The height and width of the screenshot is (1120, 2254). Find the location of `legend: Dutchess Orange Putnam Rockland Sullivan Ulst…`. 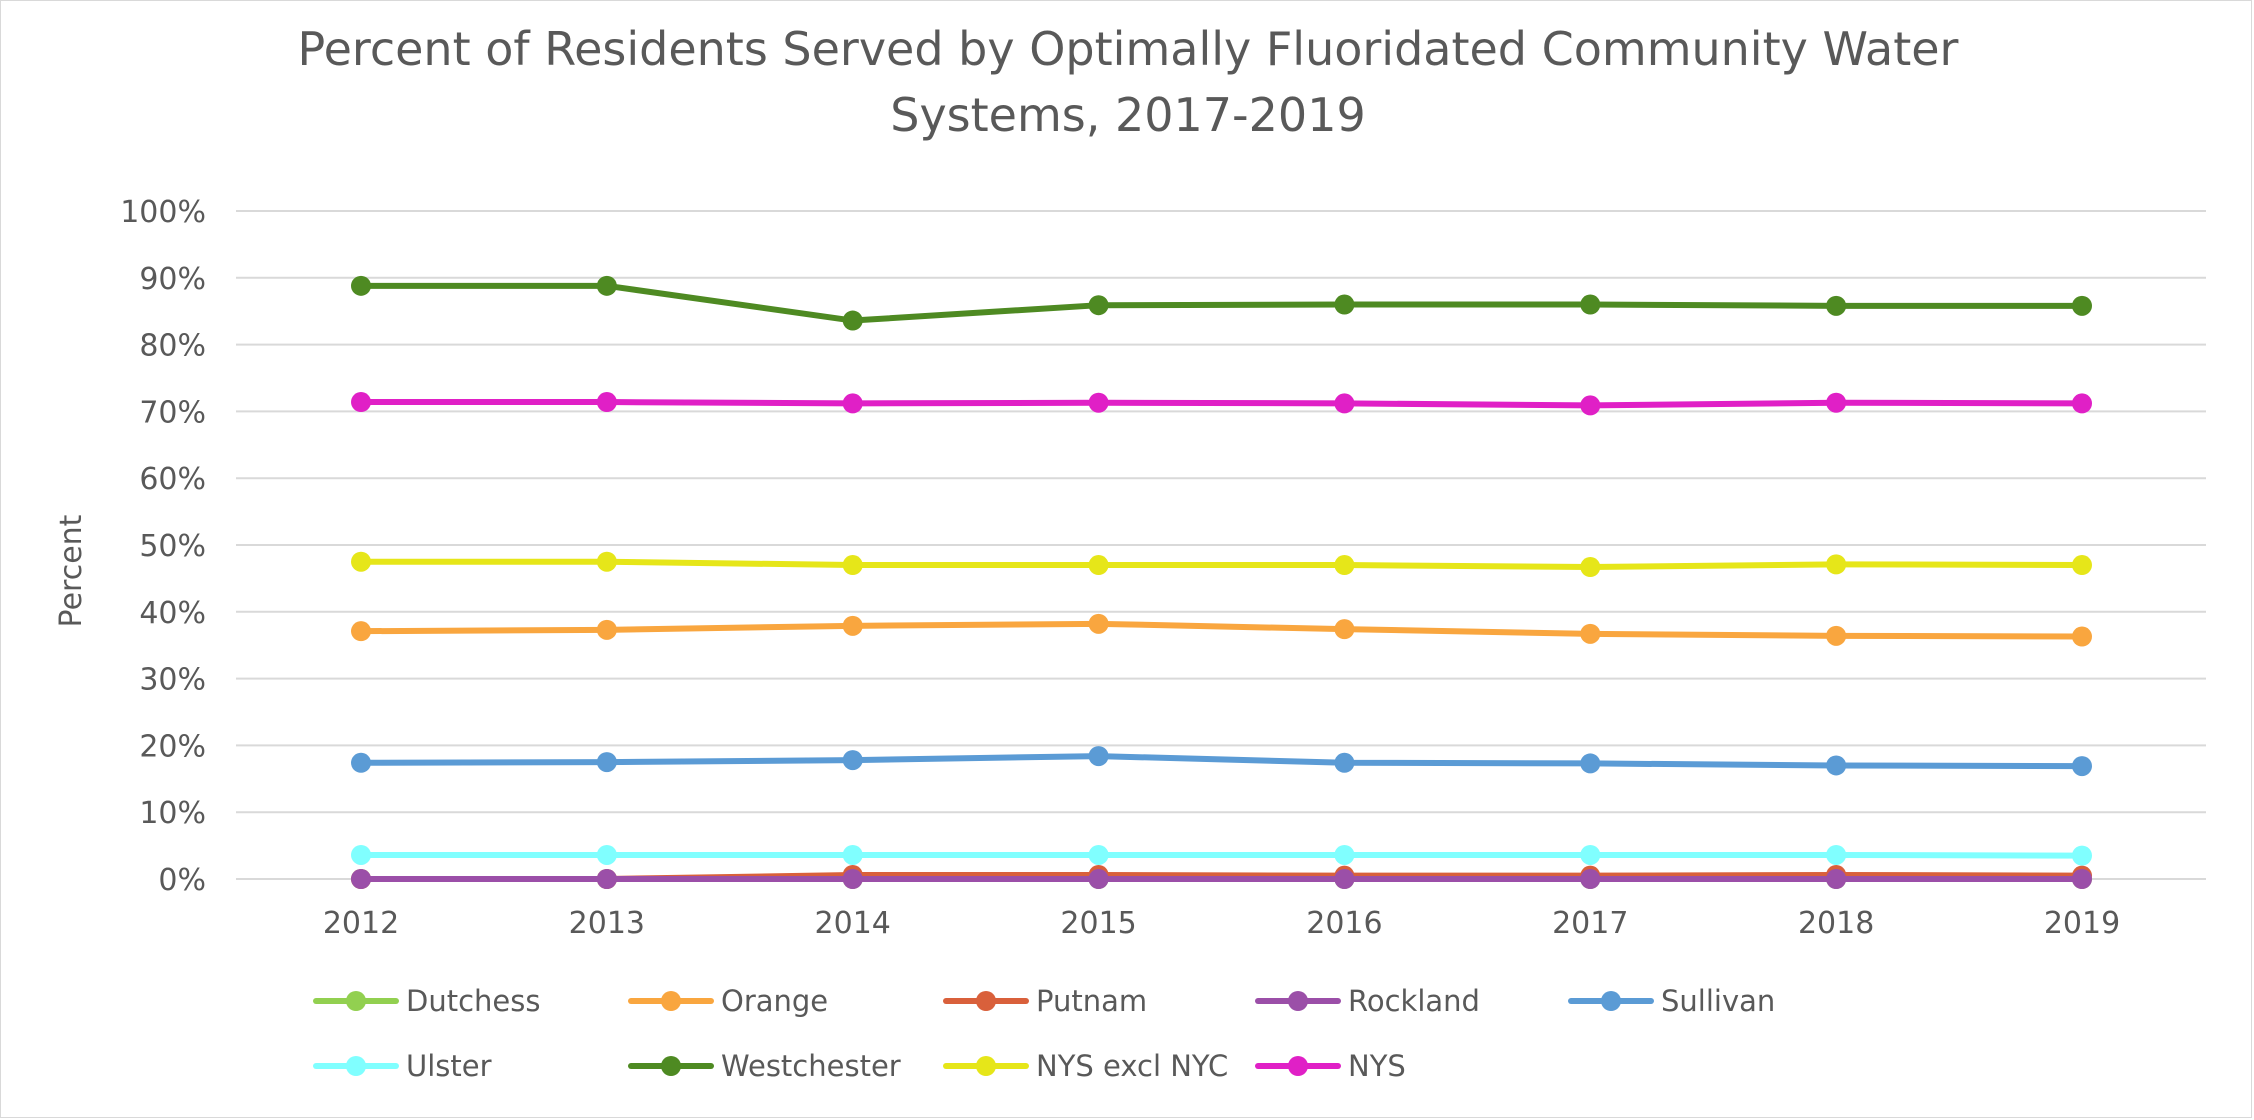

legend: Dutchess Orange Putnam Rockland Sullivan Ulst… is located at coordinates (1044, 1033).